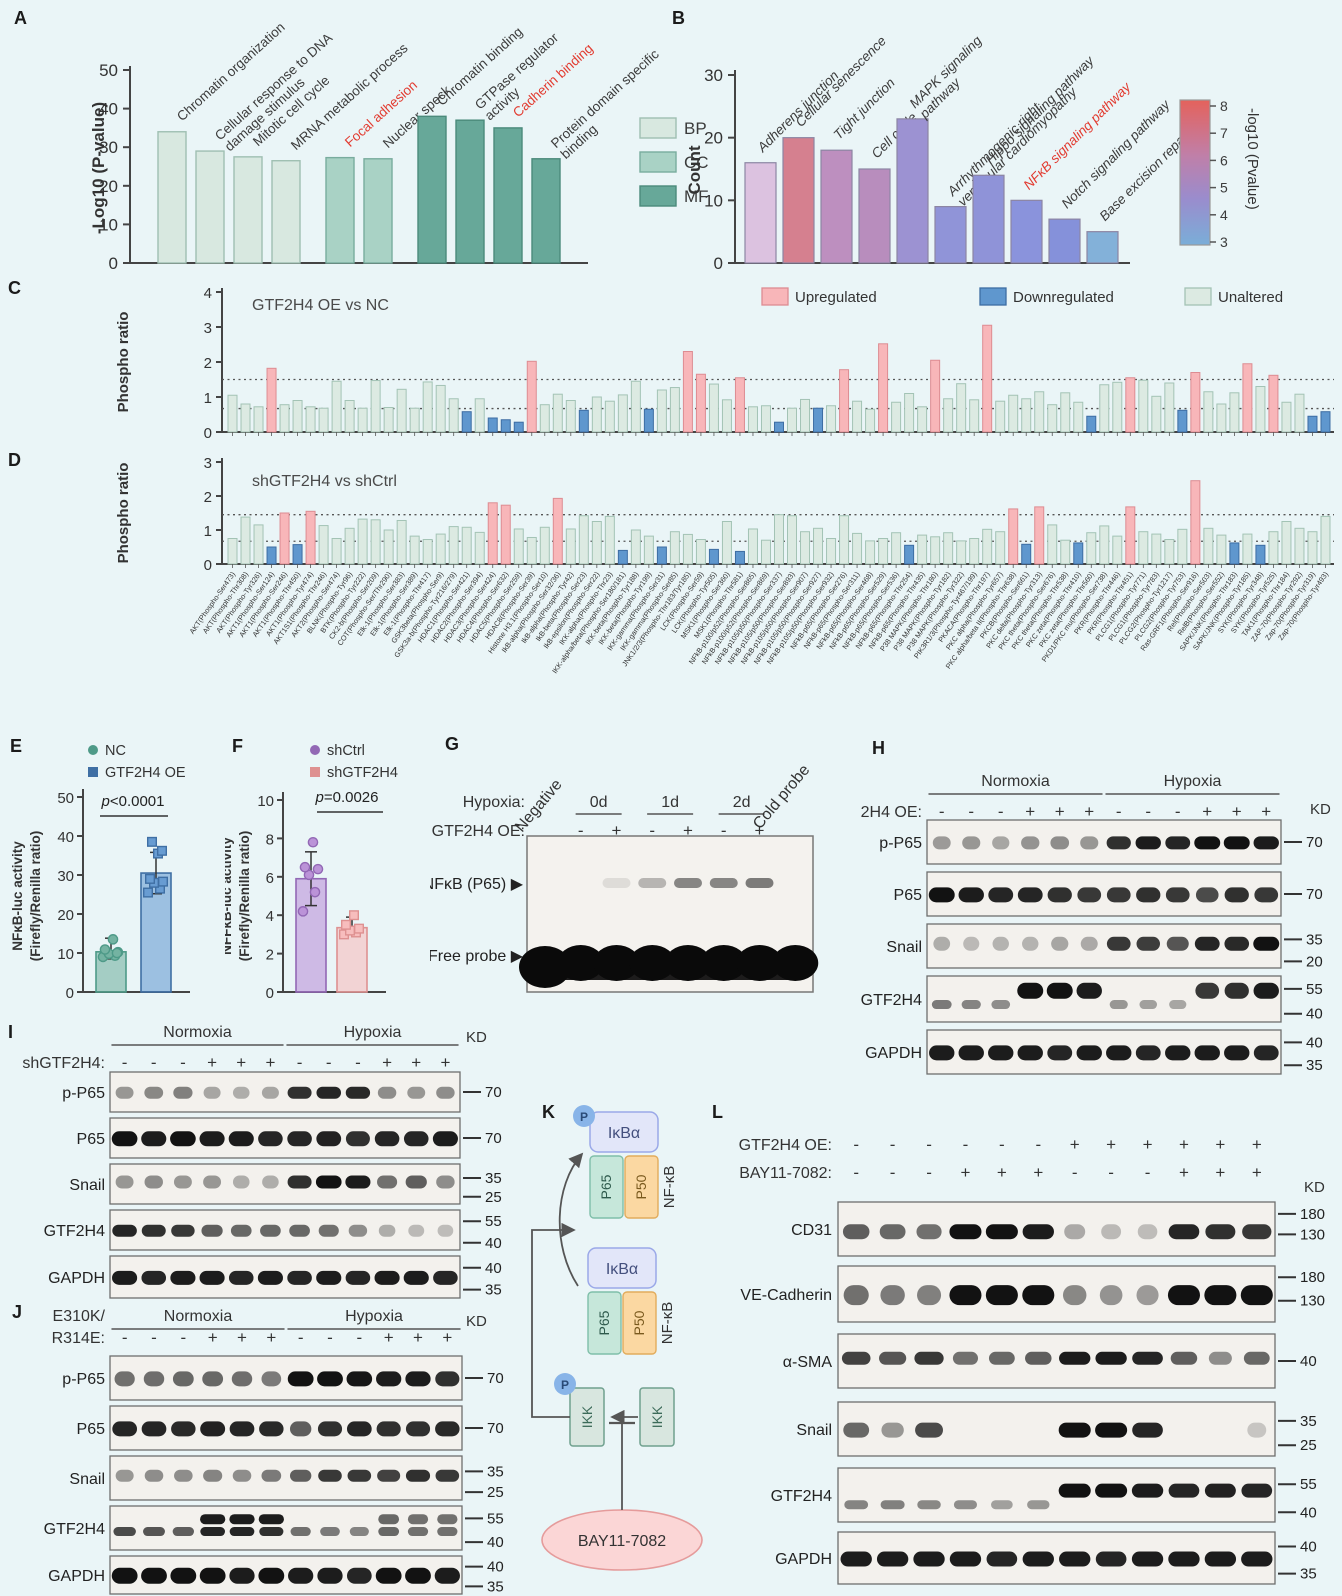 Image resolution: width=1342 pixels, height=1596 pixels. I want to click on y-tick: 30, so click(108, 147).